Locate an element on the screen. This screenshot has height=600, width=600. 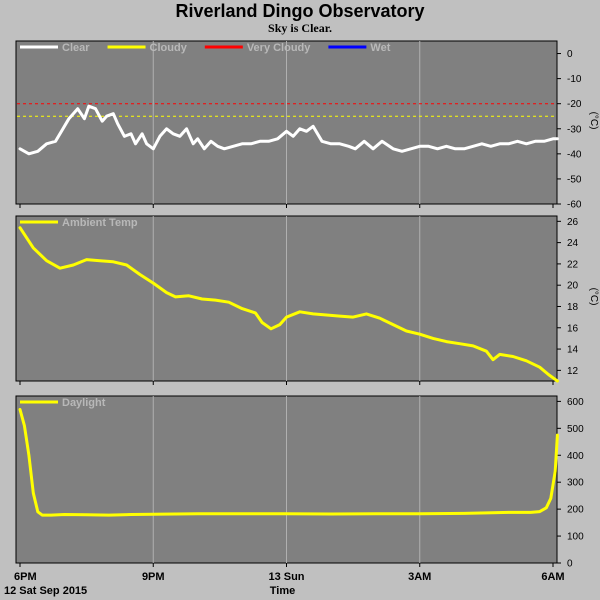
y-tick-label: 22 is located at coordinates (573, 264).